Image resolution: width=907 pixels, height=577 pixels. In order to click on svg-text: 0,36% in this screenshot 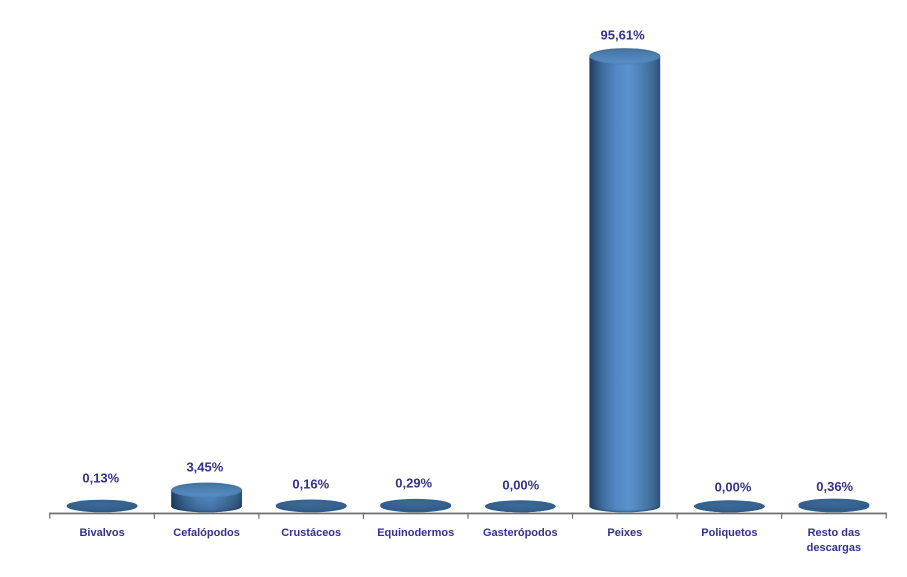, I will do `click(834, 486)`.